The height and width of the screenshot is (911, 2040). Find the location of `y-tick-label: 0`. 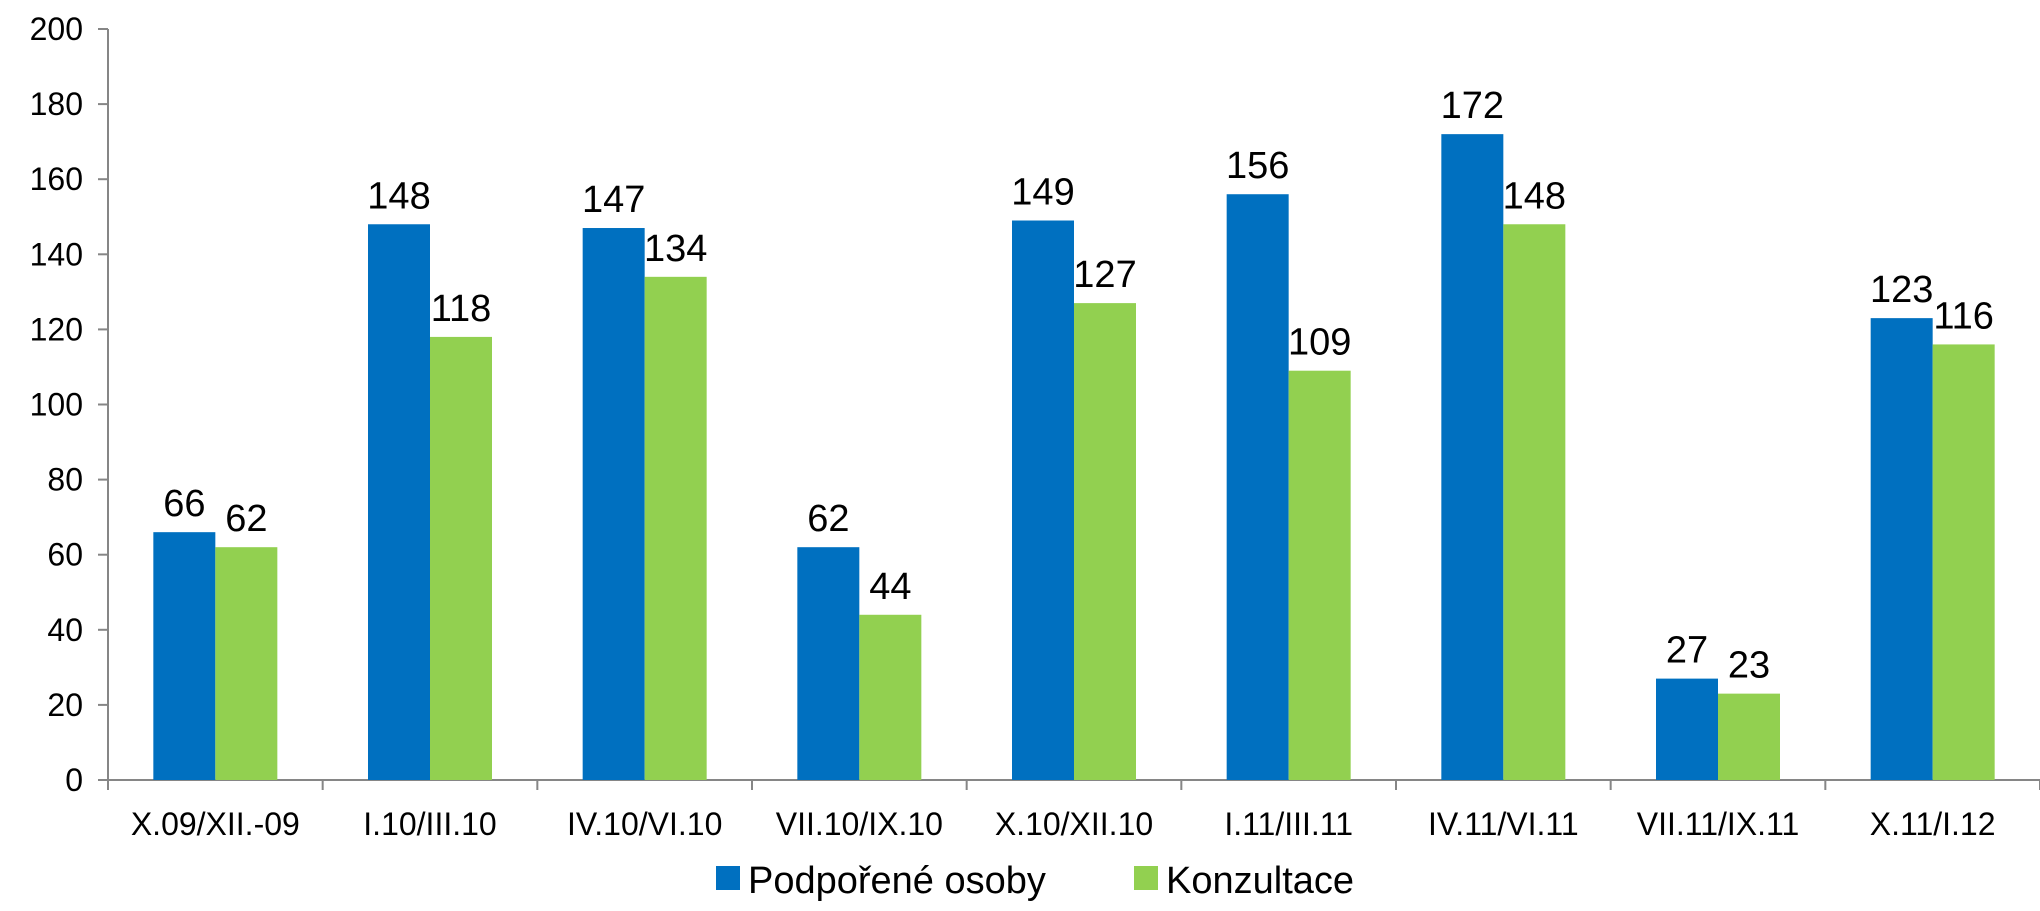

y-tick-label: 0 is located at coordinates (74, 780).